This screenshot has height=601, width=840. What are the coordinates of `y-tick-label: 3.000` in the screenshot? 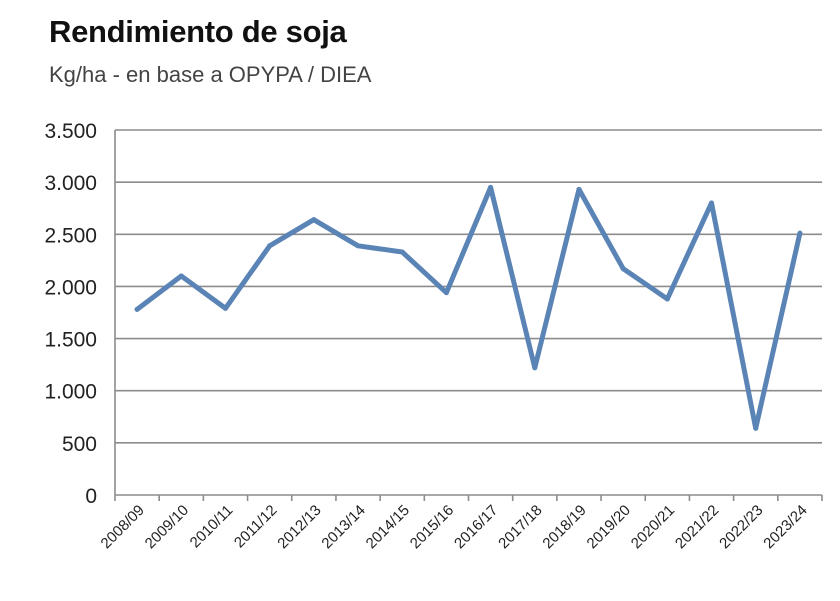 It's located at (70, 183).